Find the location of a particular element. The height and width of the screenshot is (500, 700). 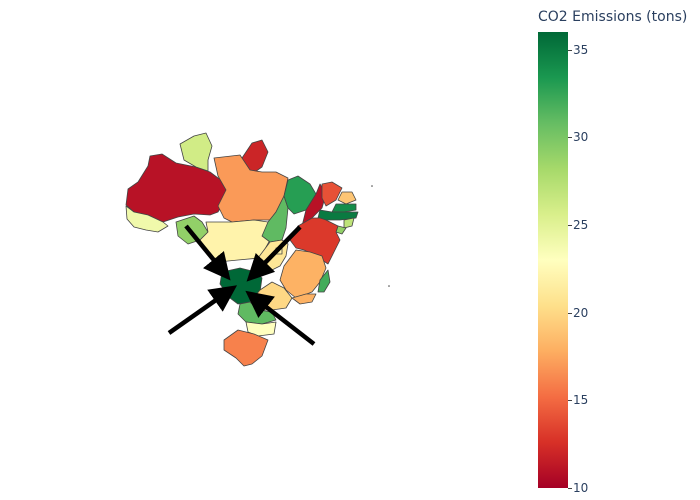

region-AM is located at coordinates (177, 188).